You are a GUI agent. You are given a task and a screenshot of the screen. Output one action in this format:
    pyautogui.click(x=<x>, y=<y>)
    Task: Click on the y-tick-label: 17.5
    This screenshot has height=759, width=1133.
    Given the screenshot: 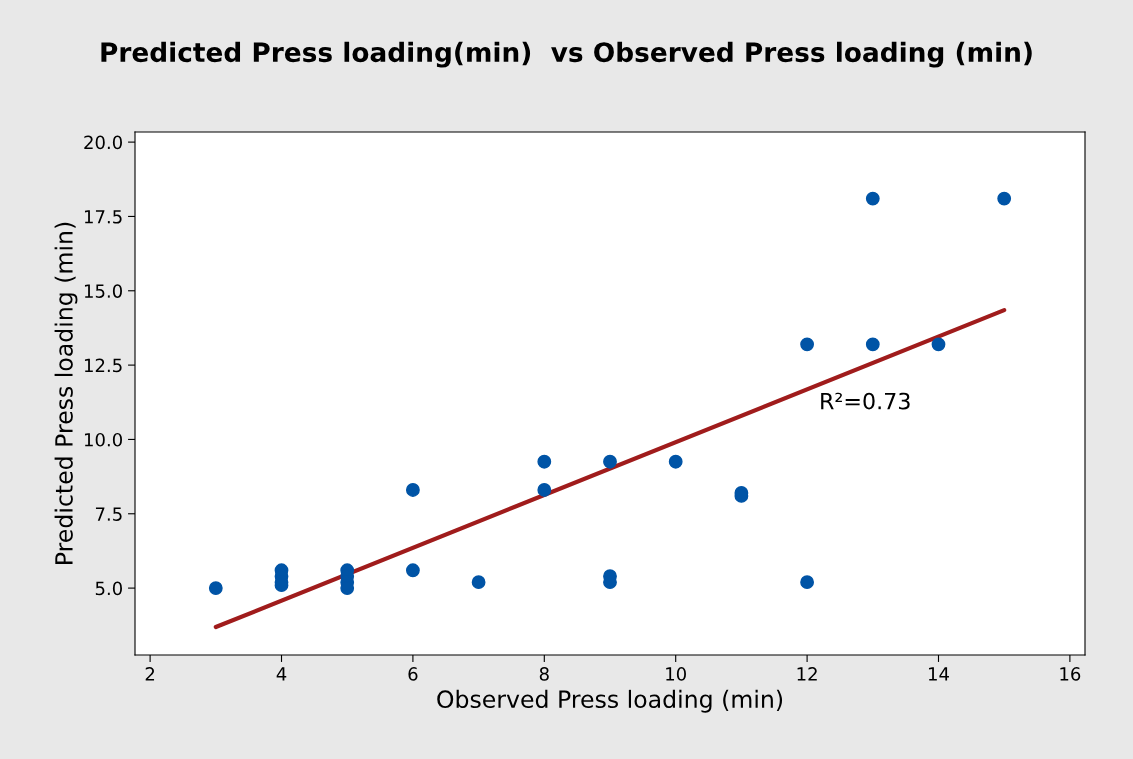 What is the action you would take?
    pyautogui.click(x=103, y=217)
    